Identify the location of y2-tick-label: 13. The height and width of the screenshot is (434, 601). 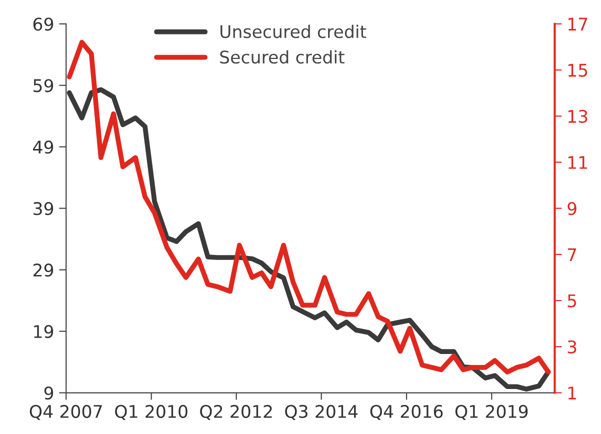
(578, 116).